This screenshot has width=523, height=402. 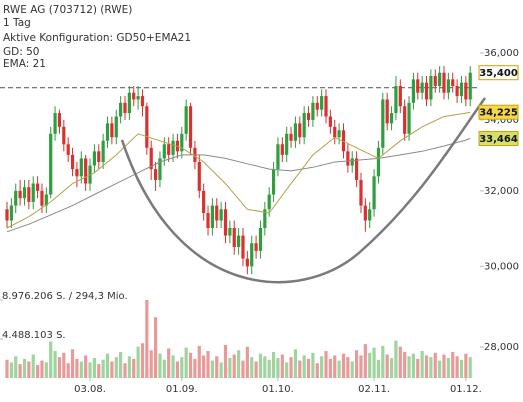 What do you see at coordinates (34, 335) in the screenshot?
I see `volume-tick-label: 4.488.103 S.` at bounding box center [34, 335].